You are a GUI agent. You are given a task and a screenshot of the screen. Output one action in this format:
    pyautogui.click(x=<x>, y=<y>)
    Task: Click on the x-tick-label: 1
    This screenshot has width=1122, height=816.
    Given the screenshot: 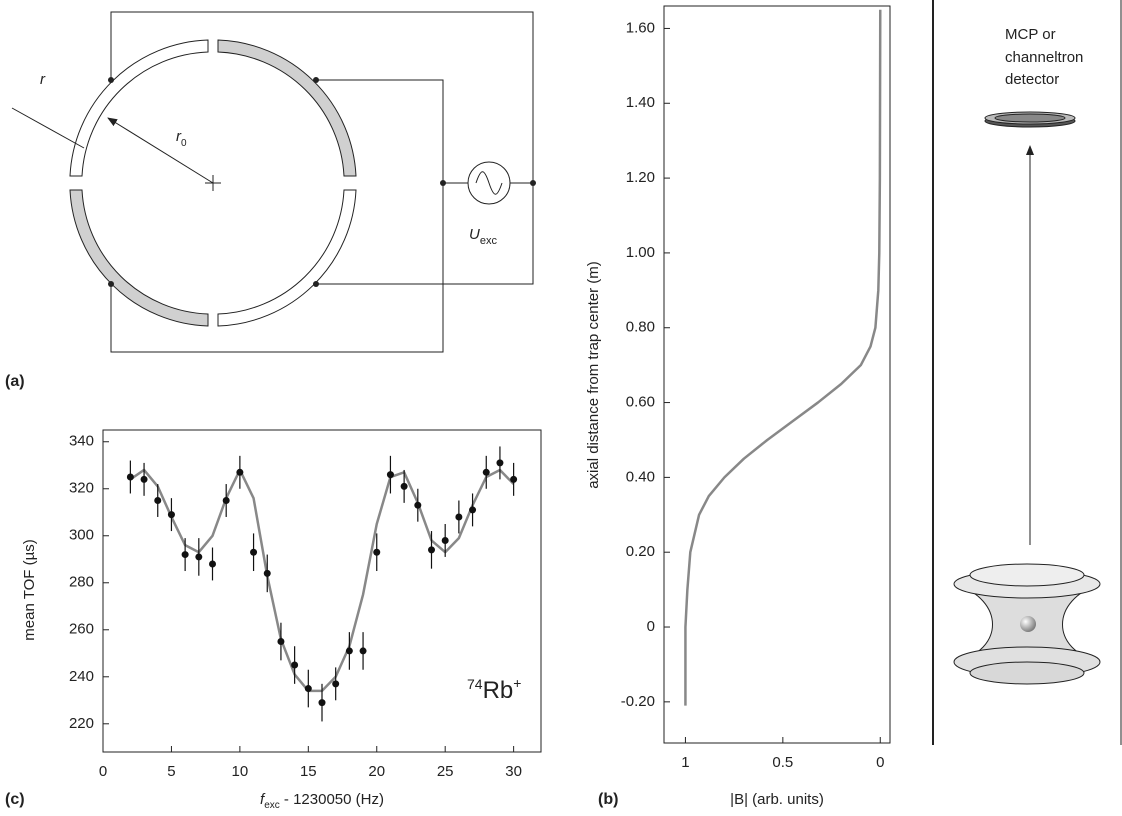 What is the action you would take?
    pyautogui.click(x=685, y=762)
    